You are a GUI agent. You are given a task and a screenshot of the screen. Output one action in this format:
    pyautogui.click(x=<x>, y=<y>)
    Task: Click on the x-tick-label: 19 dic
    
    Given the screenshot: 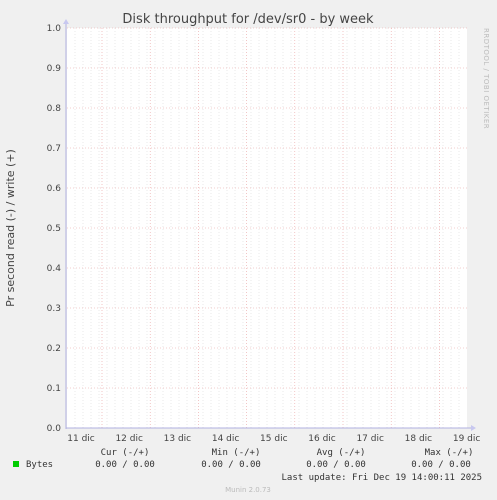 What is the action you would take?
    pyautogui.click(x=467, y=439)
    